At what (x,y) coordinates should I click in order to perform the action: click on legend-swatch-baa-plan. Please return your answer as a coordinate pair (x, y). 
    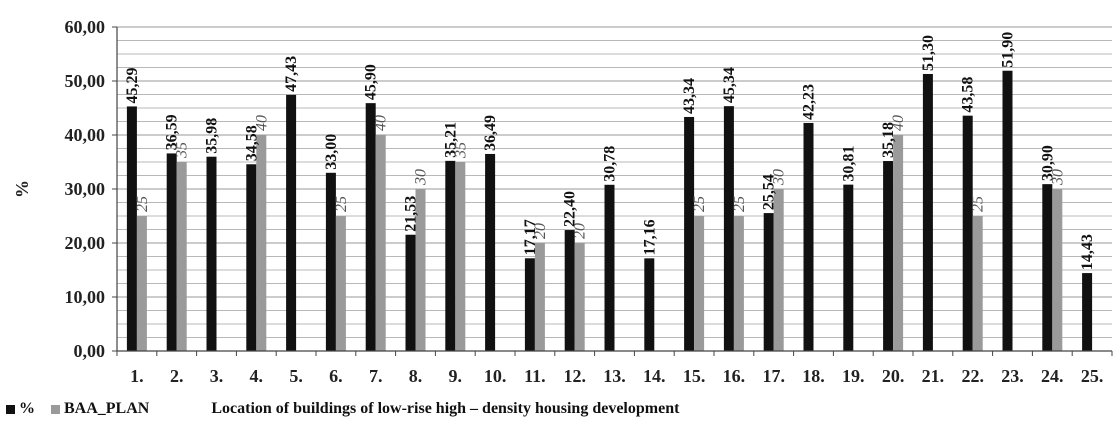
    Looking at the image, I should click on (55, 409).